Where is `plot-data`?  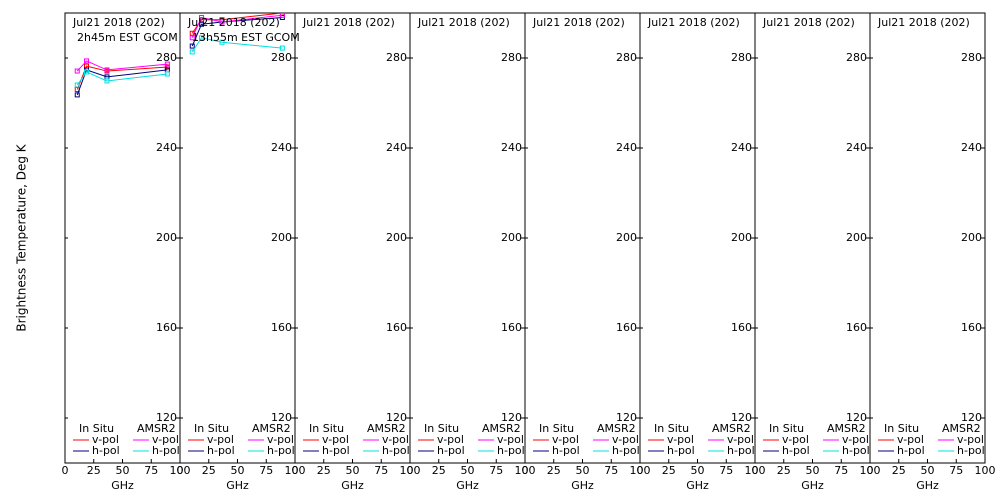 plot-data is located at coordinates (237, 34).